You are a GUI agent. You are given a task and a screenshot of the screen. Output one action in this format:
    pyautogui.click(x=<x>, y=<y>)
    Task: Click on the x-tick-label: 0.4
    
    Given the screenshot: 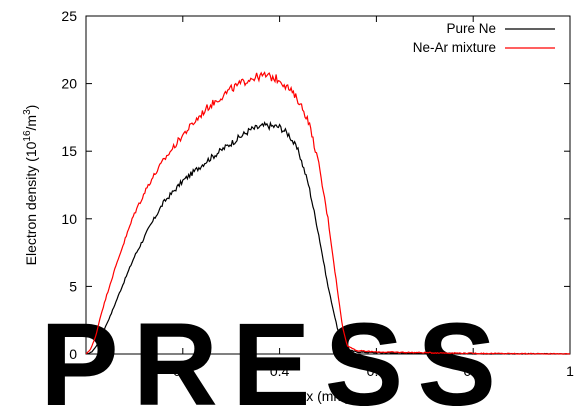 What is the action you would take?
    pyautogui.click(x=280, y=371)
    